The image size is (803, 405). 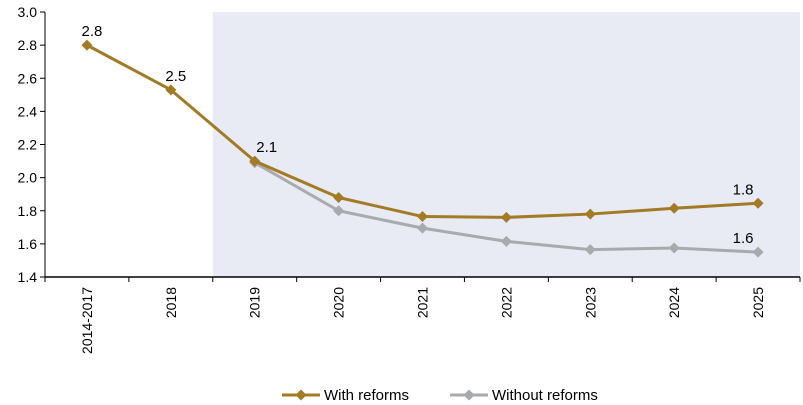 I want to click on x-tick-label: 2014-2017, so click(x=87, y=320).